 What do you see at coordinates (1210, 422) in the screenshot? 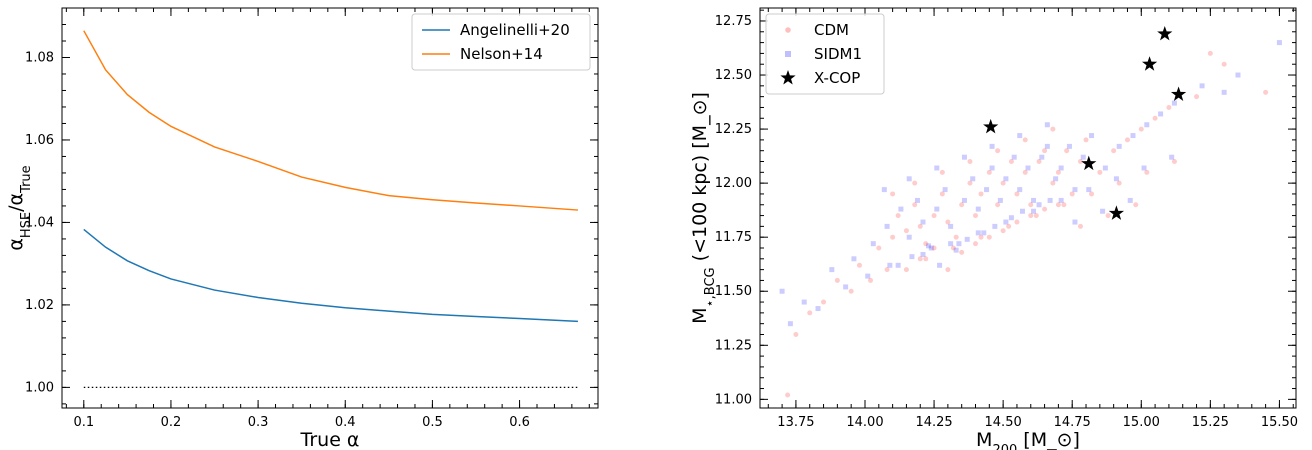
I see `x-tick-label: 15.25` at bounding box center [1210, 422].